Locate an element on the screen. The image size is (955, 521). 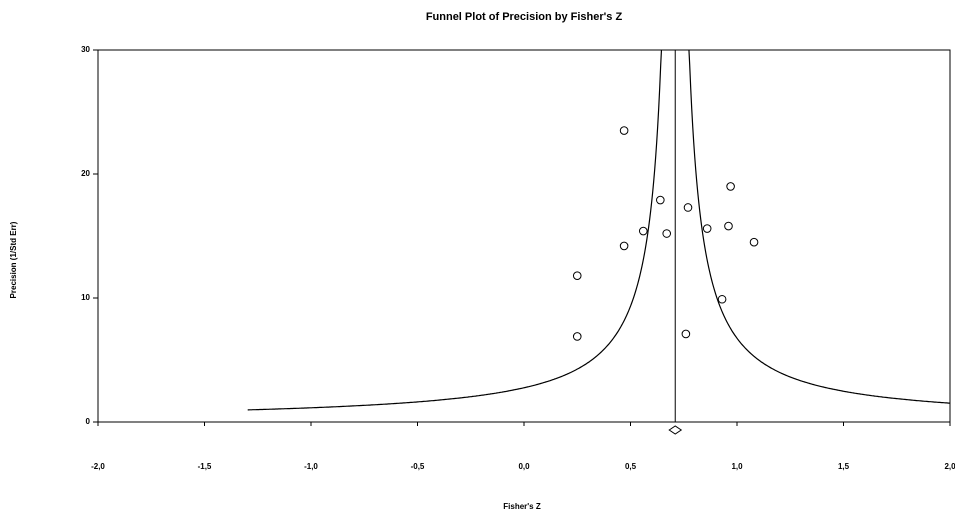
summary-diamond is located at coordinates (675, 430).